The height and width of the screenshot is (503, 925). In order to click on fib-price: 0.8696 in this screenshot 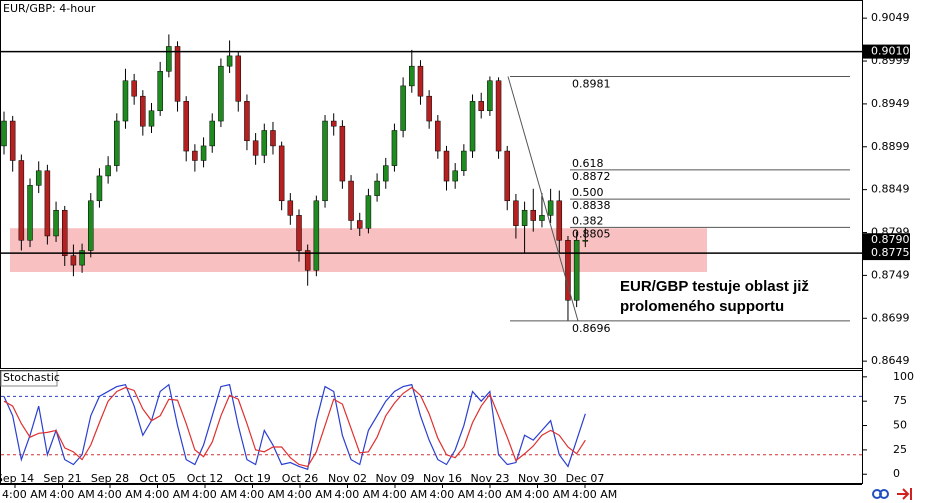, I will do `click(591, 328)`.